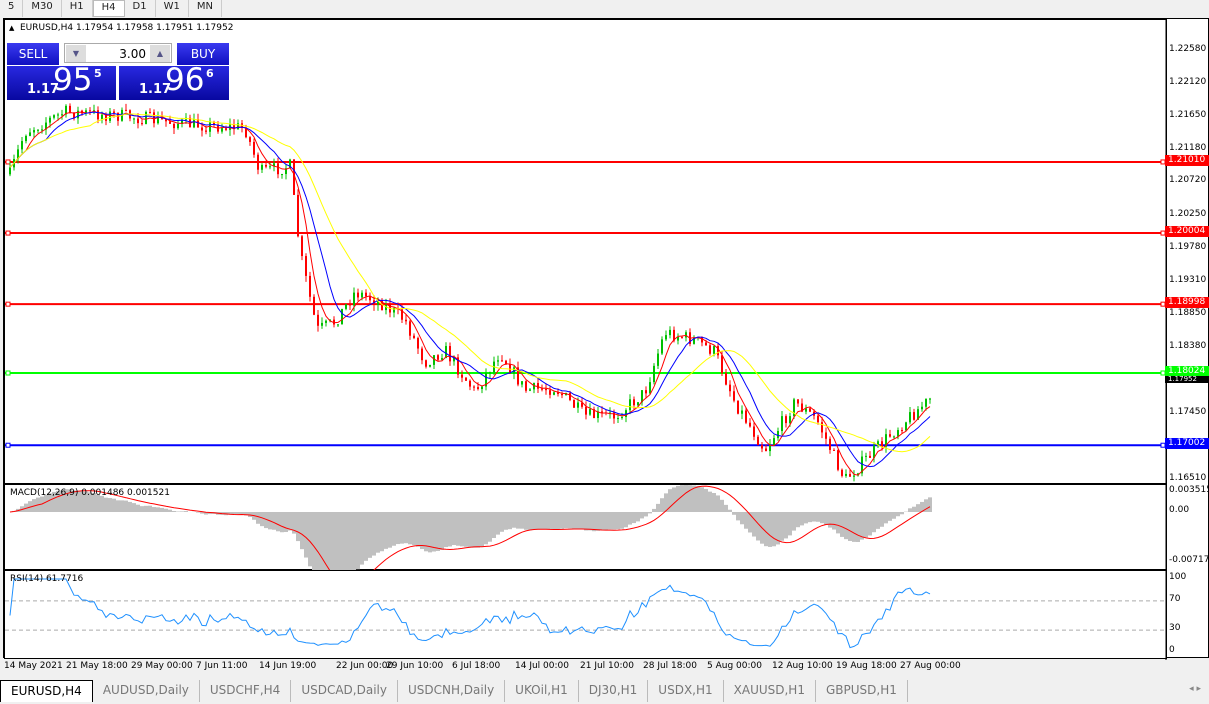  What do you see at coordinates (585, 527) in the screenshot?
I see `macd-pane: MACD(12,26,9) 0.001486 0.001521` at bounding box center [585, 527].